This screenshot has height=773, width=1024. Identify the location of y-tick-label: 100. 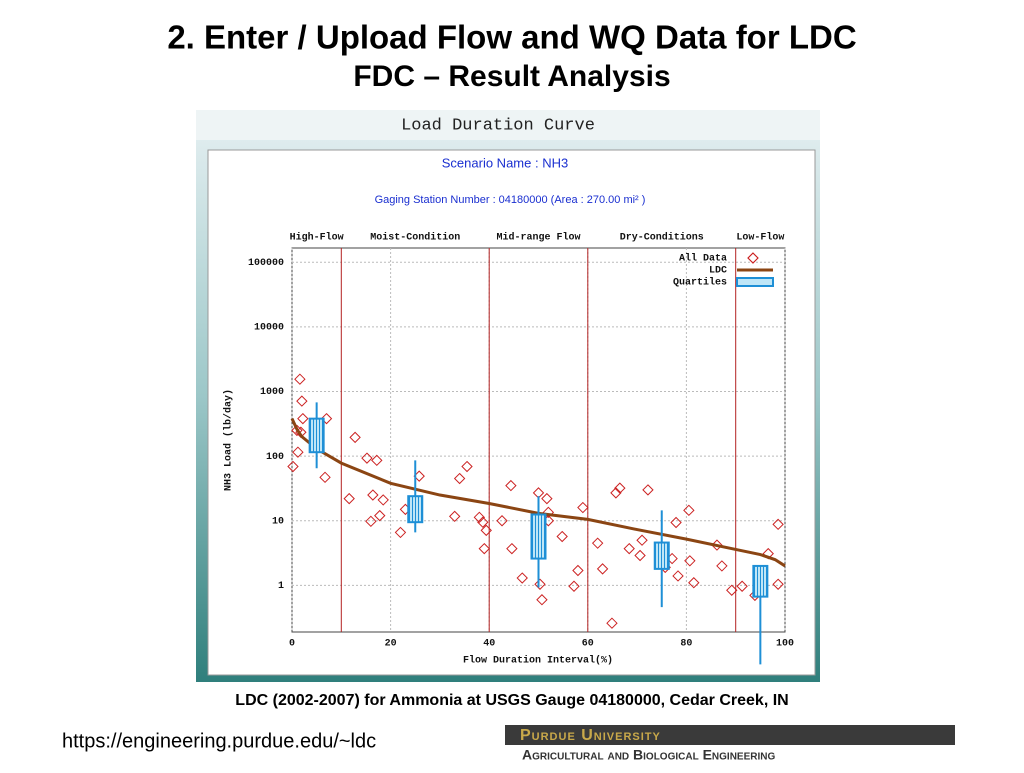
(275, 457).